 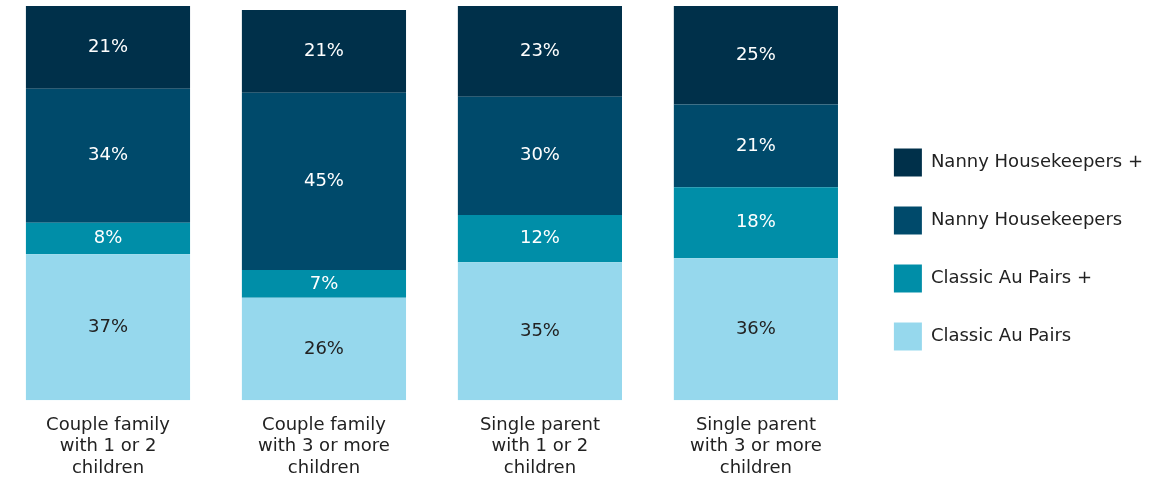 What do you see at coordinates (1001, 335) in the screenshot?
I see `legend-label: Classic Au Pairs` at bounding box center [1001, 335].